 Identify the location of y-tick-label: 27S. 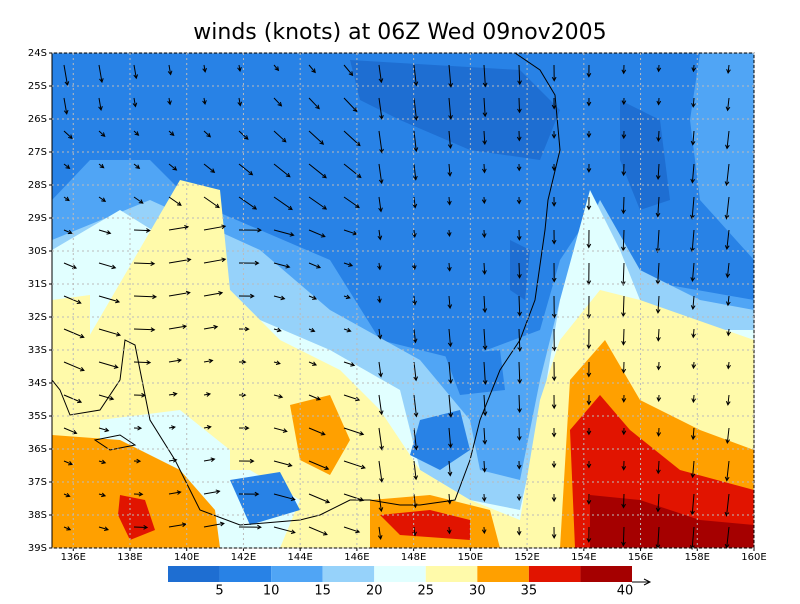
(37, 152).